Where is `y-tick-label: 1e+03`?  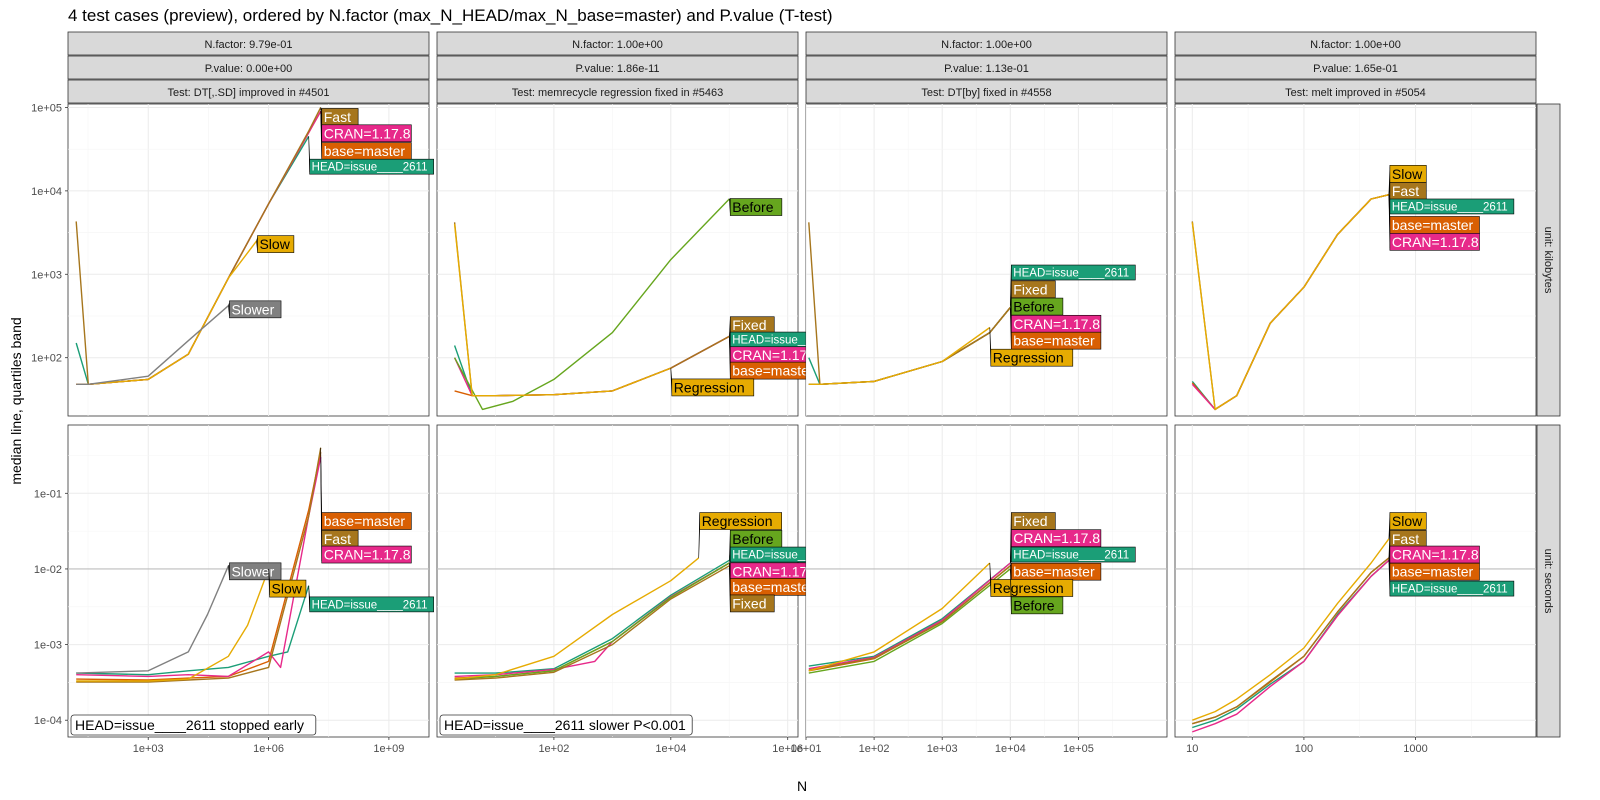 y-tick-label: 1e+03 is located at coordinates (46, 275).